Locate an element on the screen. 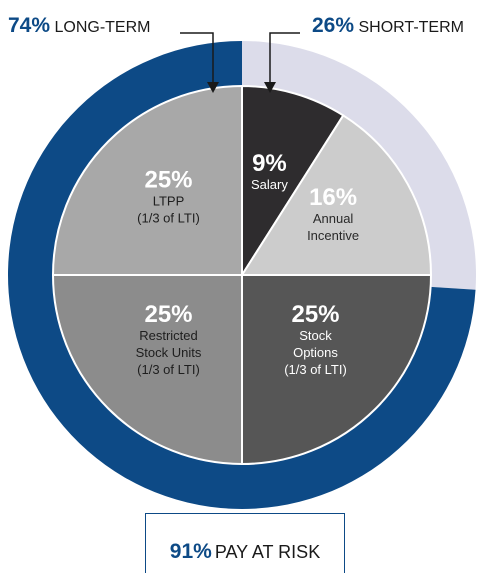 The height and width of the screenshot is (573, 493). slice-pct-restricted-stock-units: 25% is located at coordinates (168, 314).